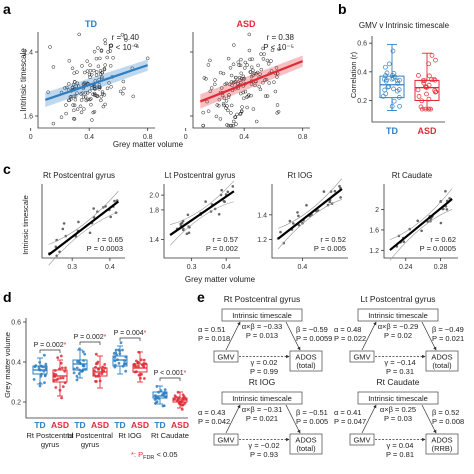  What do you see at coordinates (16, 323) in the screenshot?
I see `panel-d-ytick-label: 0.6` at bounding box center [16, 323].